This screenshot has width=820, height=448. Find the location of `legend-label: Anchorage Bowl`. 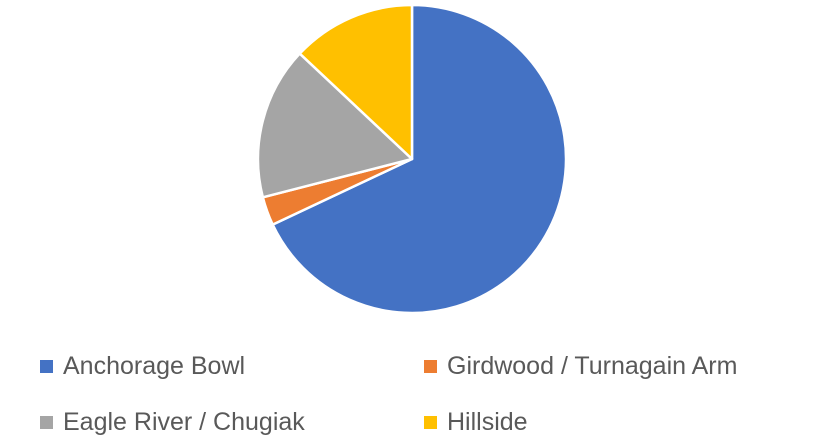

legend-label: Anchorage Bowl is located at coordinates (154, 366).